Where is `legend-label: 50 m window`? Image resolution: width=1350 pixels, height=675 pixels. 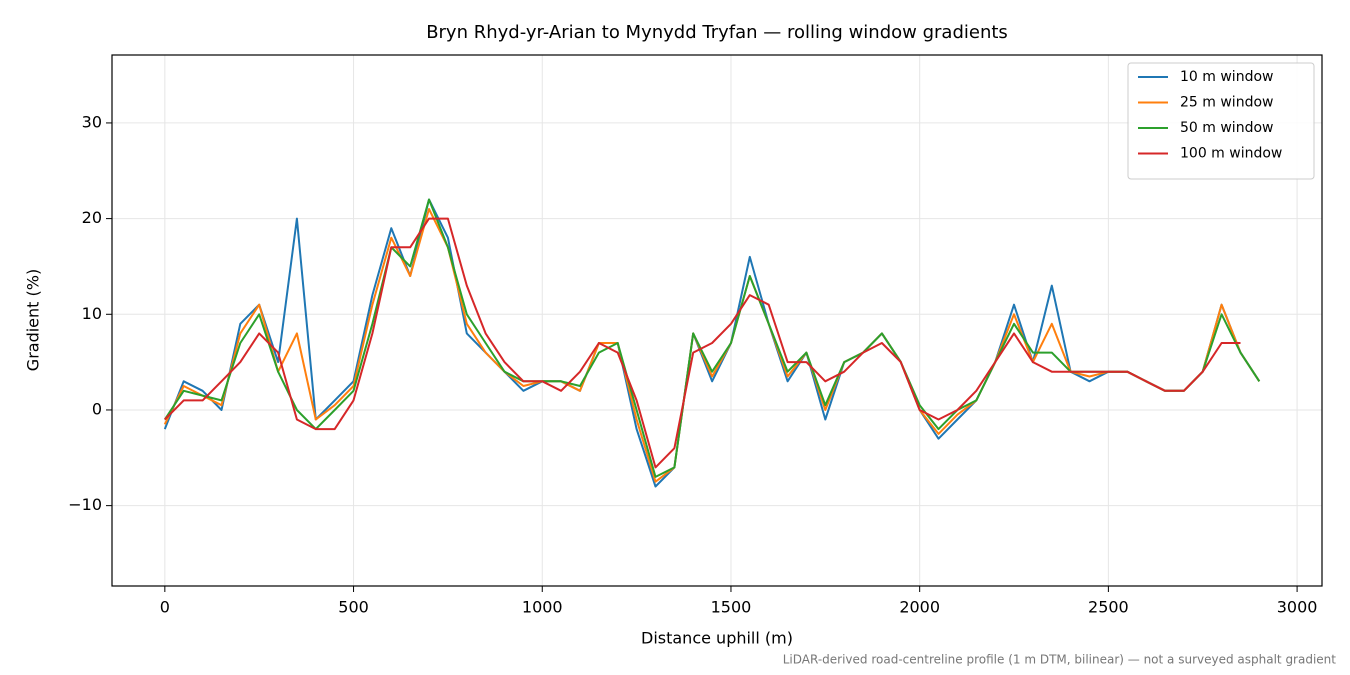 legend-label: 50 m window is located at coordinates (1226, 128).